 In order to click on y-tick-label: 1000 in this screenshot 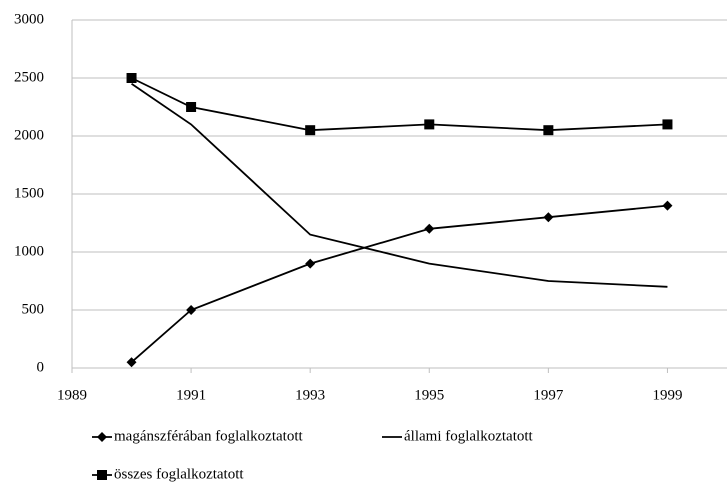, I will do `click(29, 251)`.